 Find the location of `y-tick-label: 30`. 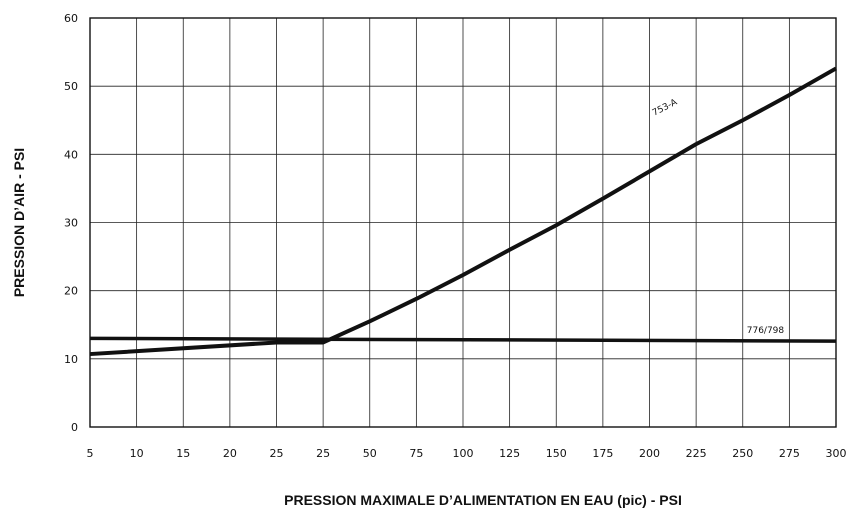

y-tick-label: 30 is located at coordinates (71, 223).